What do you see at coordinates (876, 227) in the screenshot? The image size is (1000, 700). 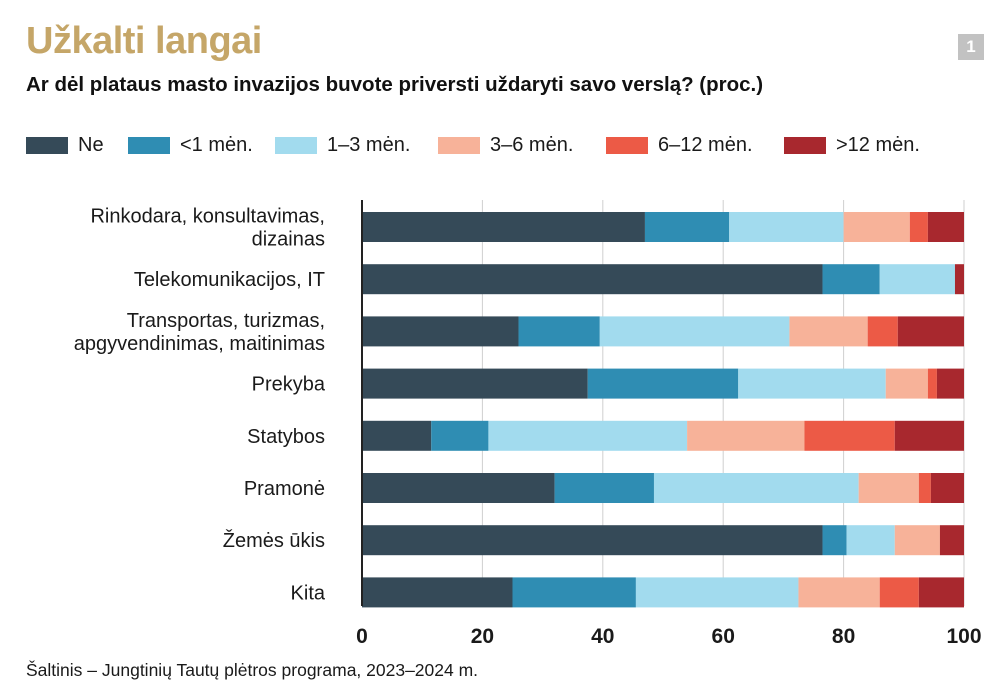 I see `bar-segment-row0-series3` at bounding box center [876, 227].